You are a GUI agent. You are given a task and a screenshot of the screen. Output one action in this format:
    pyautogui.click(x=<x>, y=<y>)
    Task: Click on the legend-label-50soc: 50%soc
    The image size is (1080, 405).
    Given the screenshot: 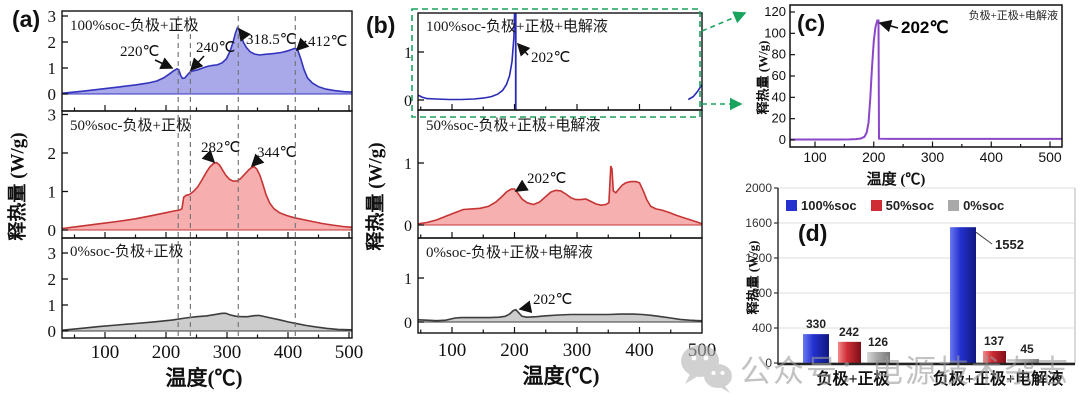 What is the action you would take?
    pyautogui.click(x=910, y=205)
    